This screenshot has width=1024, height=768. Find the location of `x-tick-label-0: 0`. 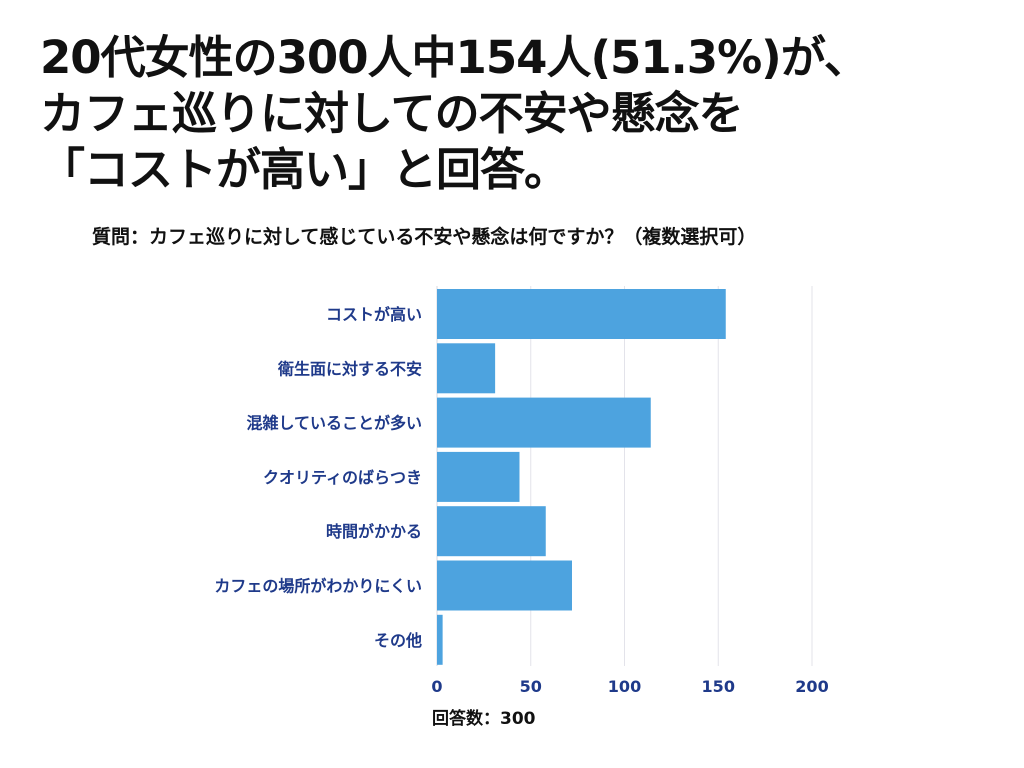

x-tick-label-0: 0 is located at coordinates (436, 686).